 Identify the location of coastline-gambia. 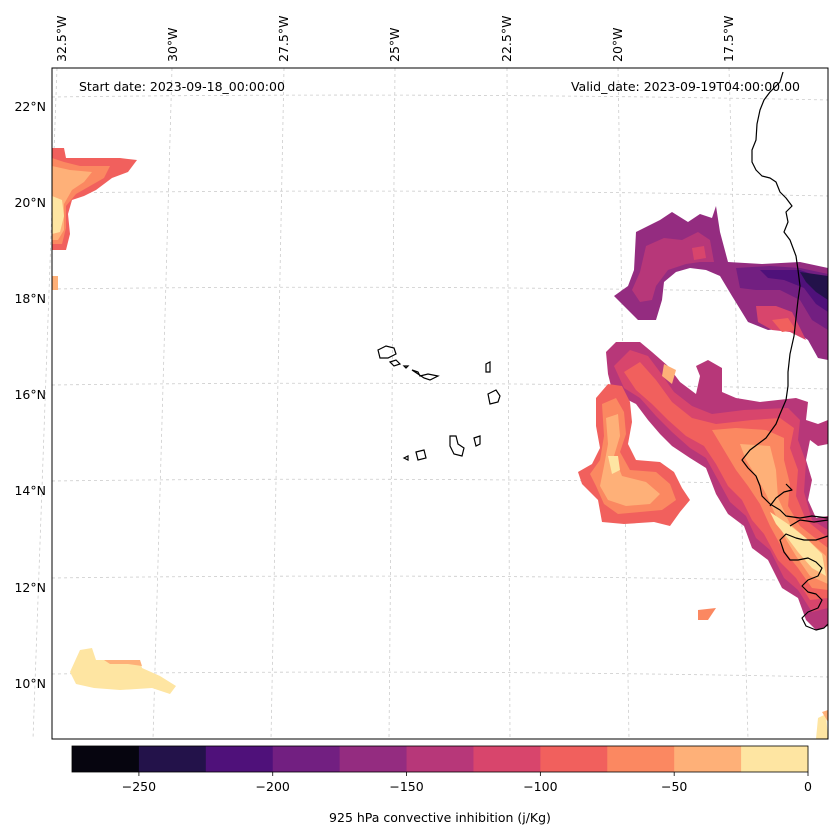
(809, 523).